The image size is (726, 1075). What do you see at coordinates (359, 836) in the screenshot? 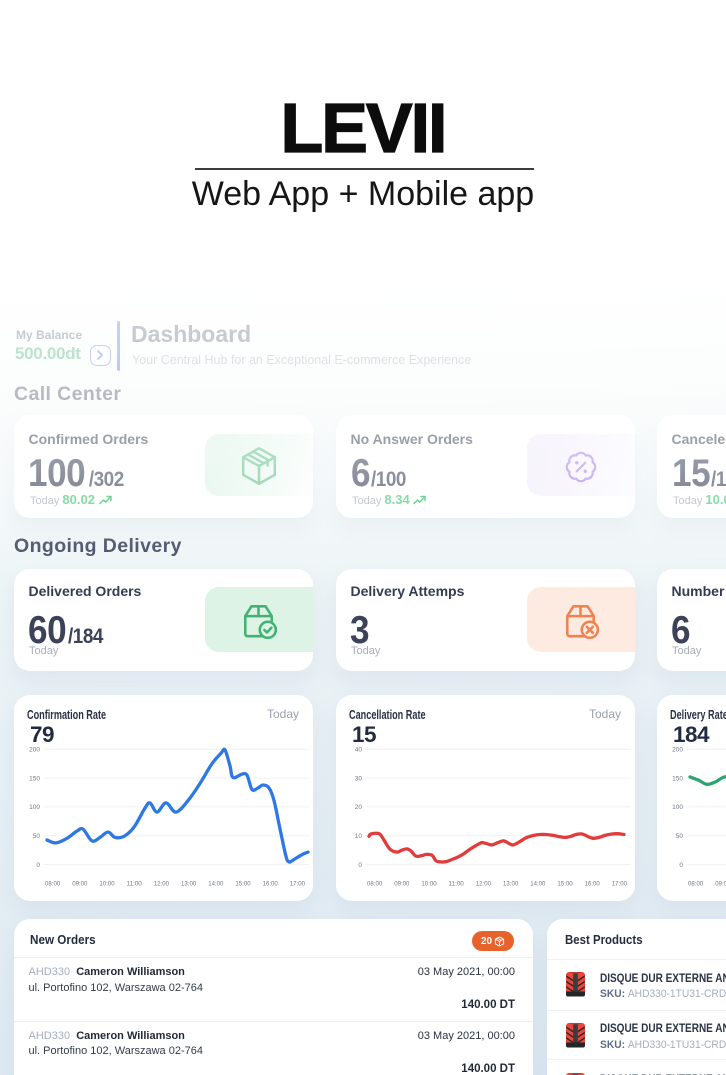
I see `svg-text: 10` at bounding box center [359, 836].